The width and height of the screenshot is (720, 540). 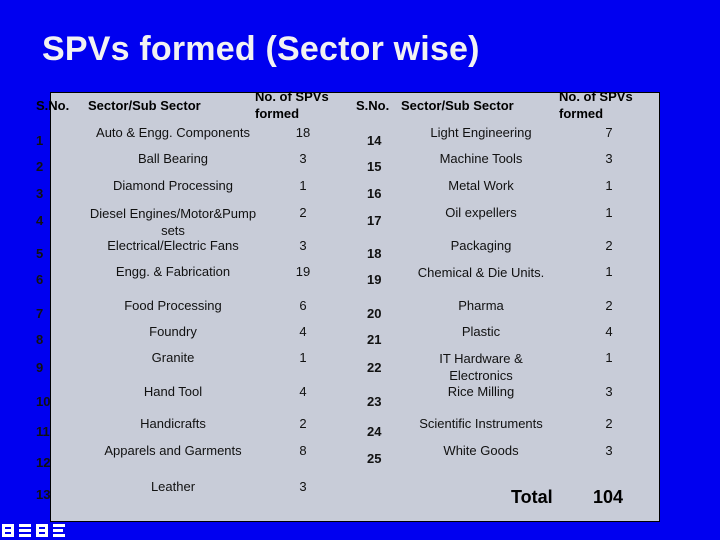 What do you see at coordinates (374, 279) in the screenshot?
I see `row-sno: 19` at bounding box center [374, 279].